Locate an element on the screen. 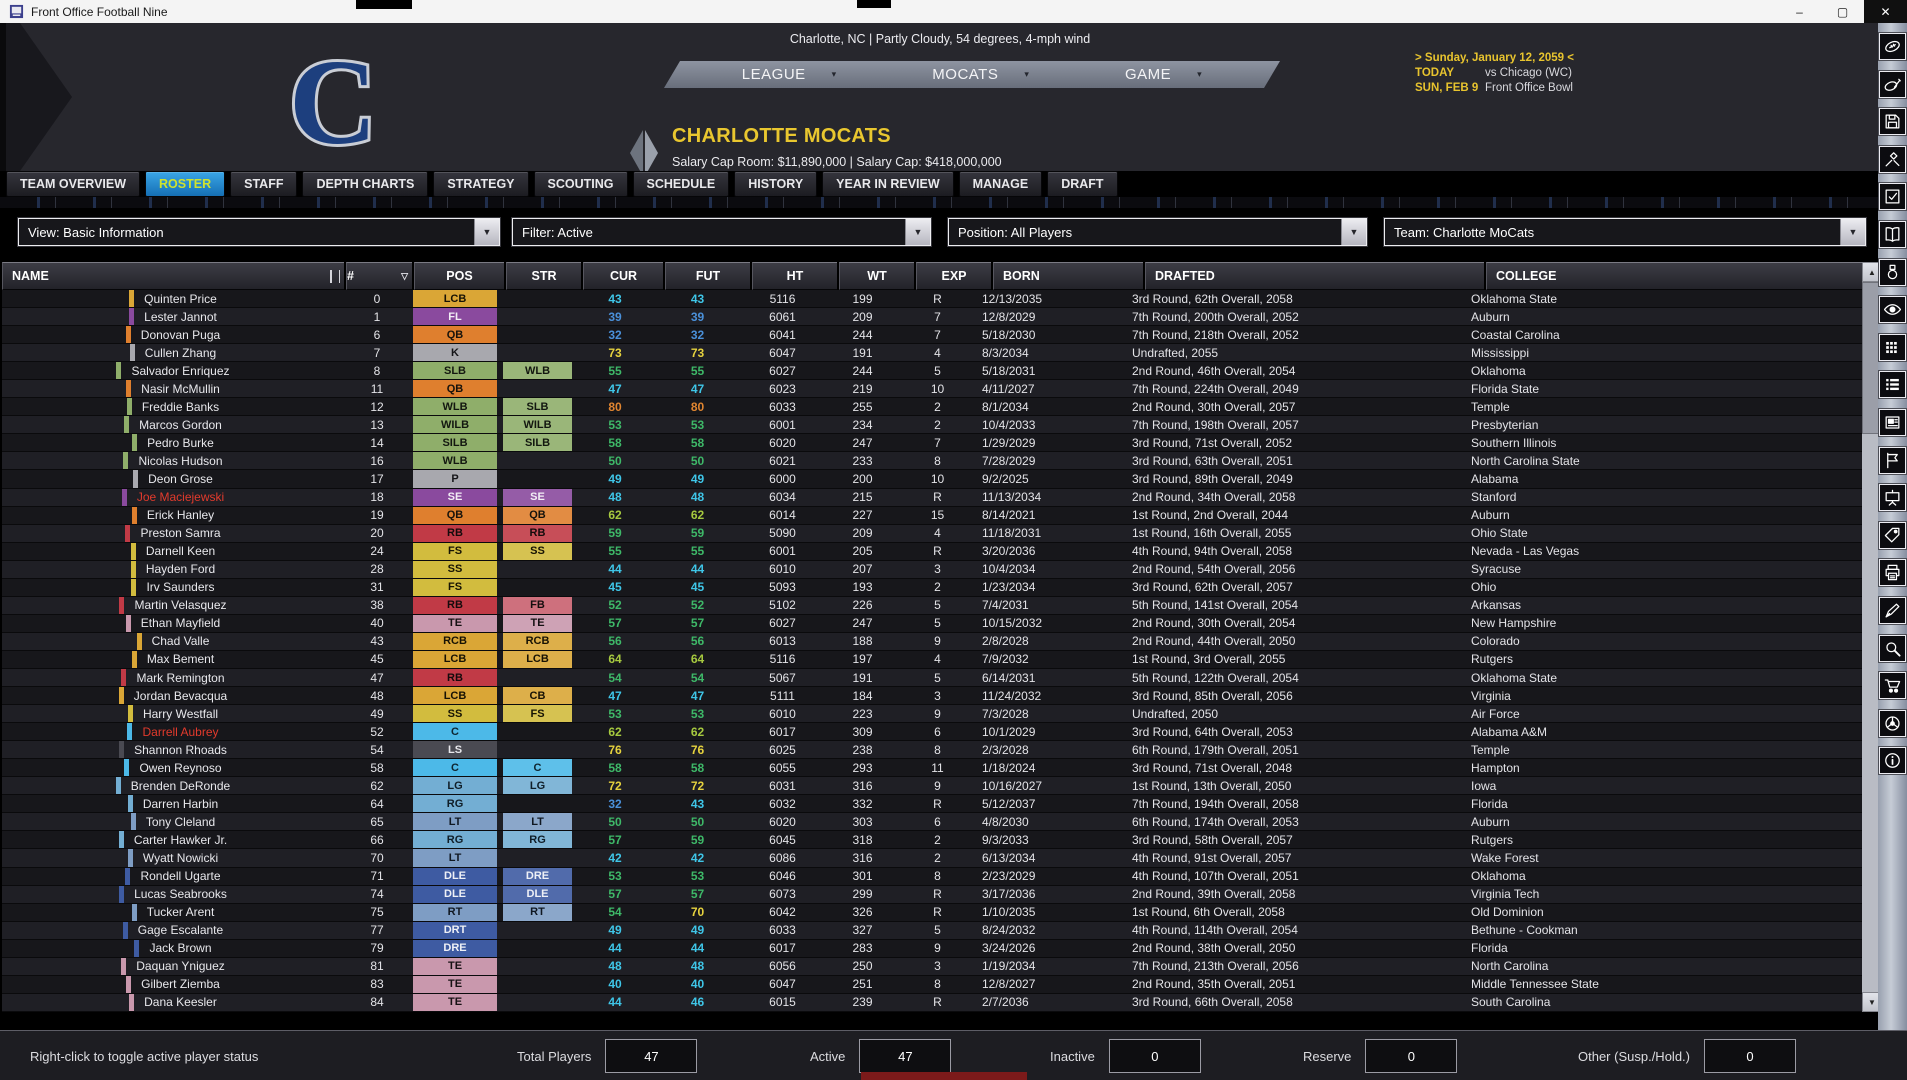 Image resolution: width=1907 pixels, height=1080 pixels. football-roster-icon is located at coordinates (1892, 46).